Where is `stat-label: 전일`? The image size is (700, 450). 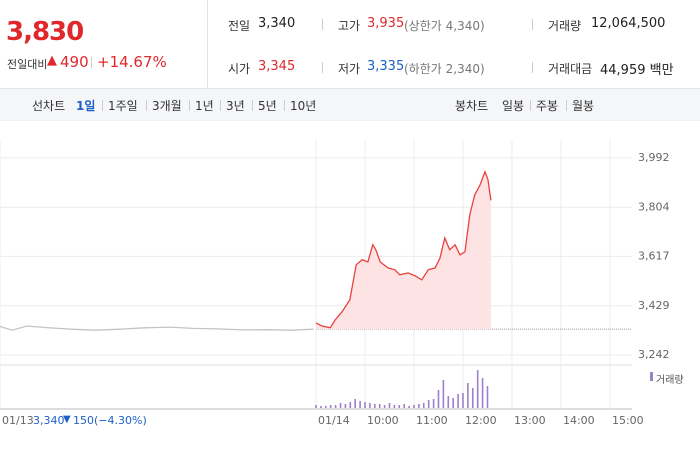
stat-label: 전일 is located at coordinates (239, 26).